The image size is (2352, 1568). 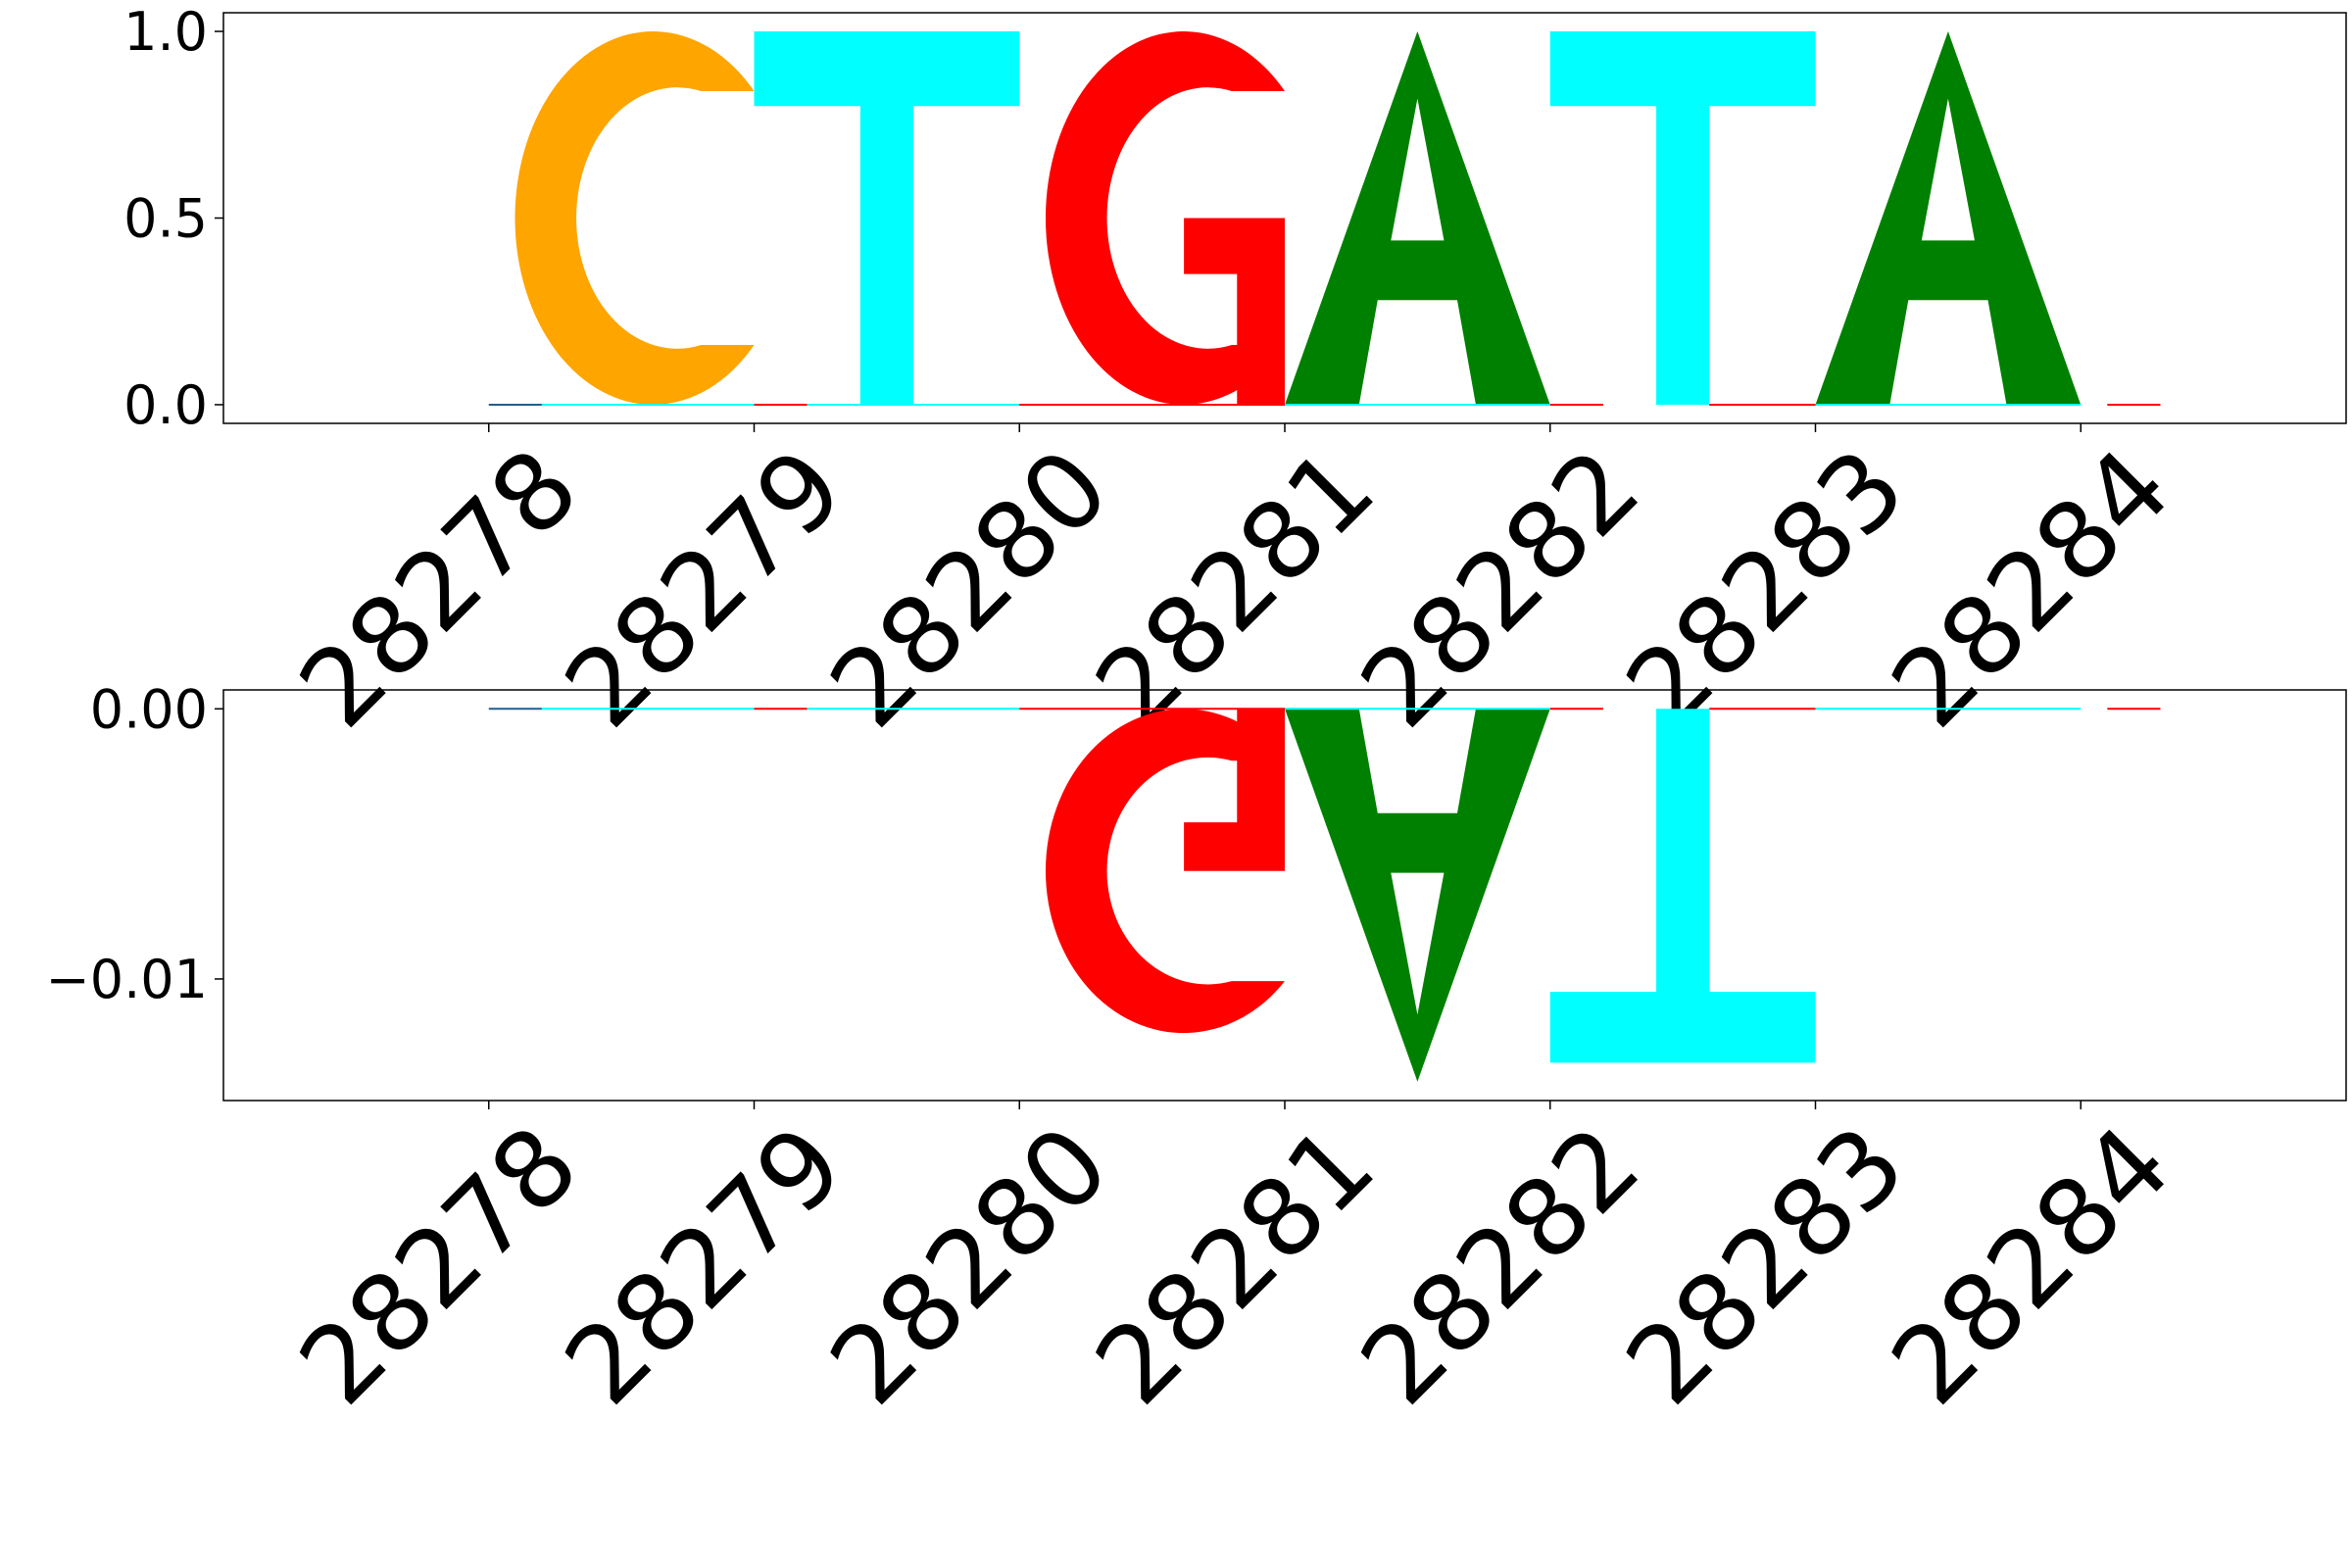 I want to click on y-tick-label: 0.00, so click(x=149, y=709).